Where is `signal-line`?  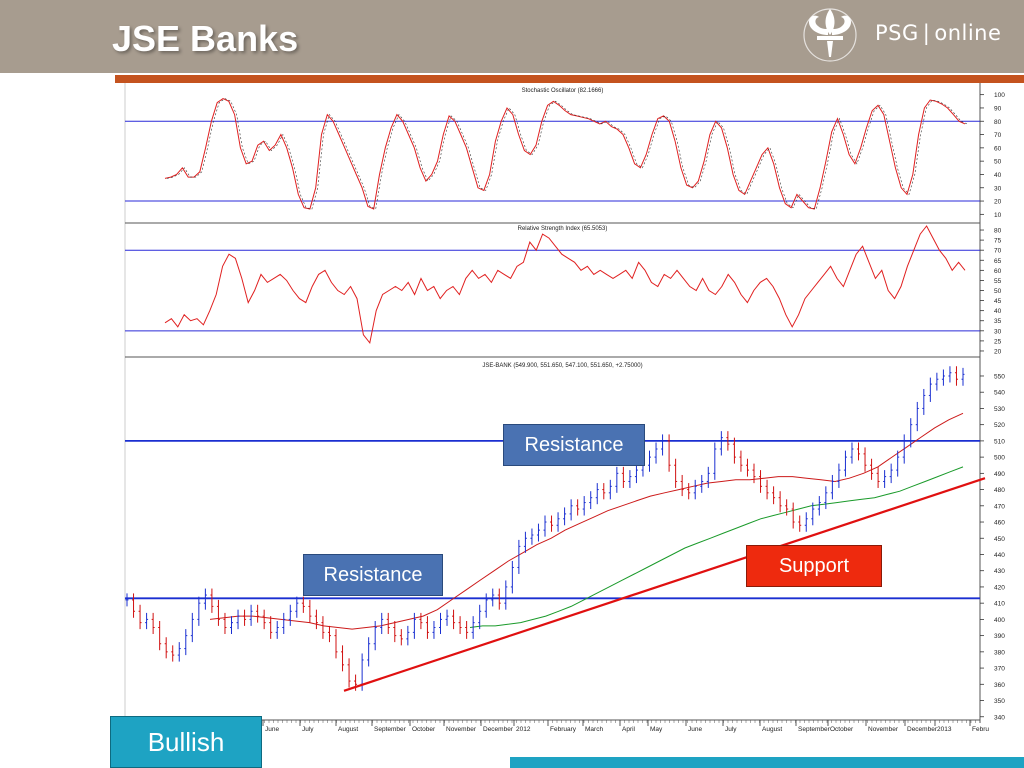
signal-line is located at coordinates (567, 154).